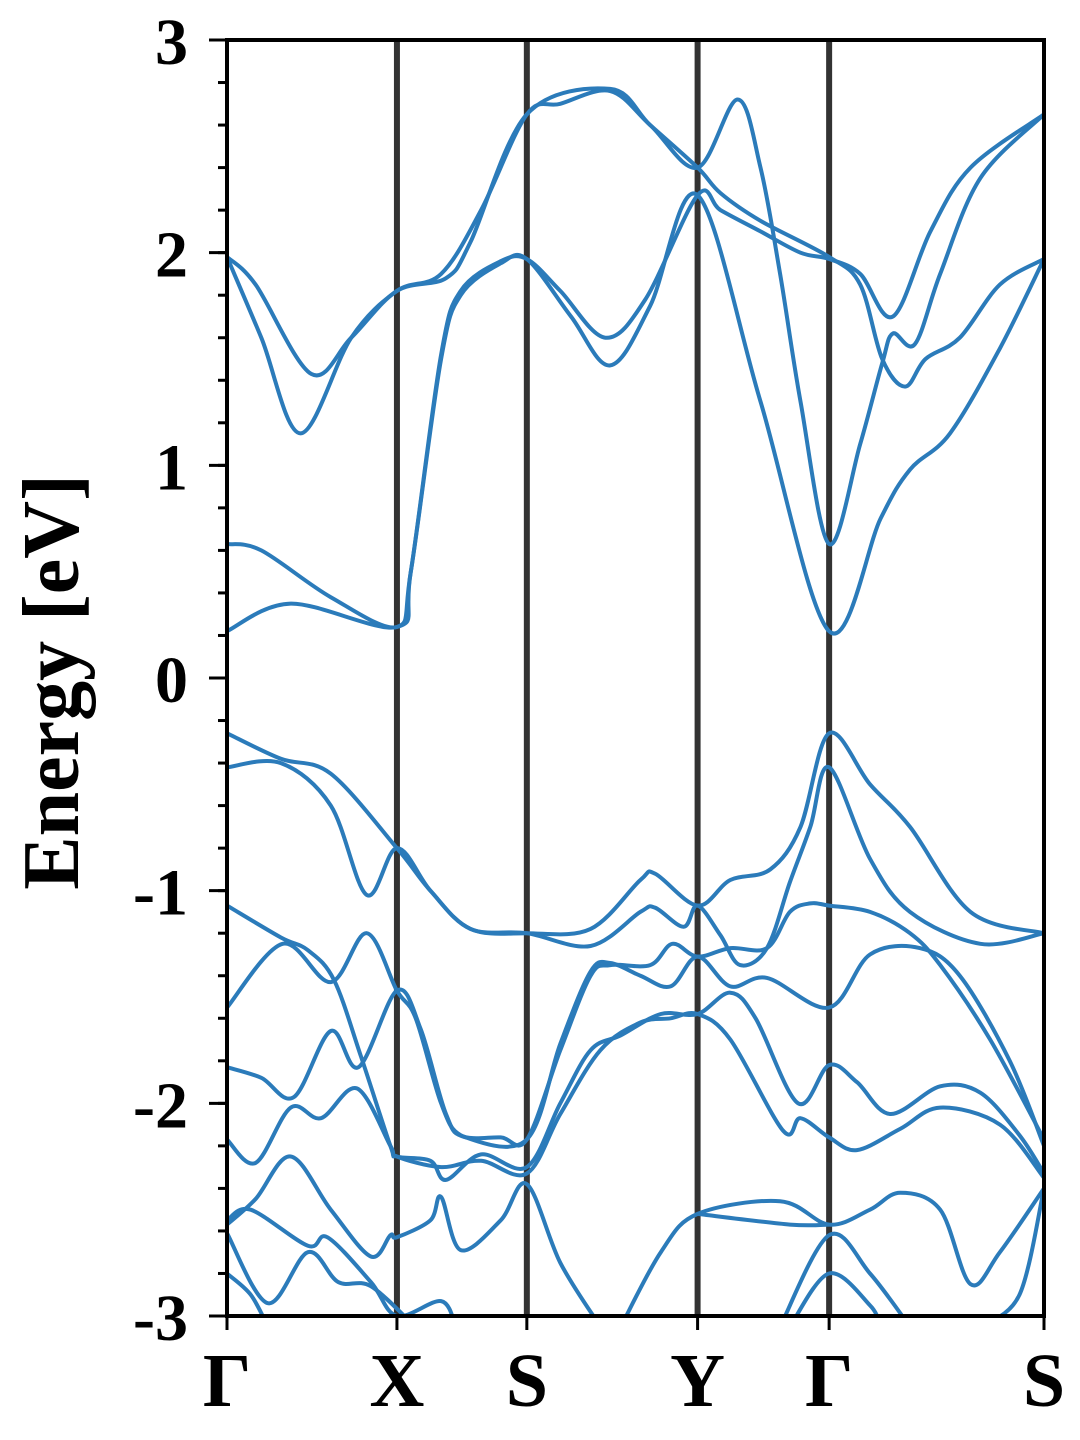 The height and width of the screenshot is (1440, 1080). Describe the element at coordinates (160, 1318) in the screenshot. I see `y-tick-label: -3` at that location.